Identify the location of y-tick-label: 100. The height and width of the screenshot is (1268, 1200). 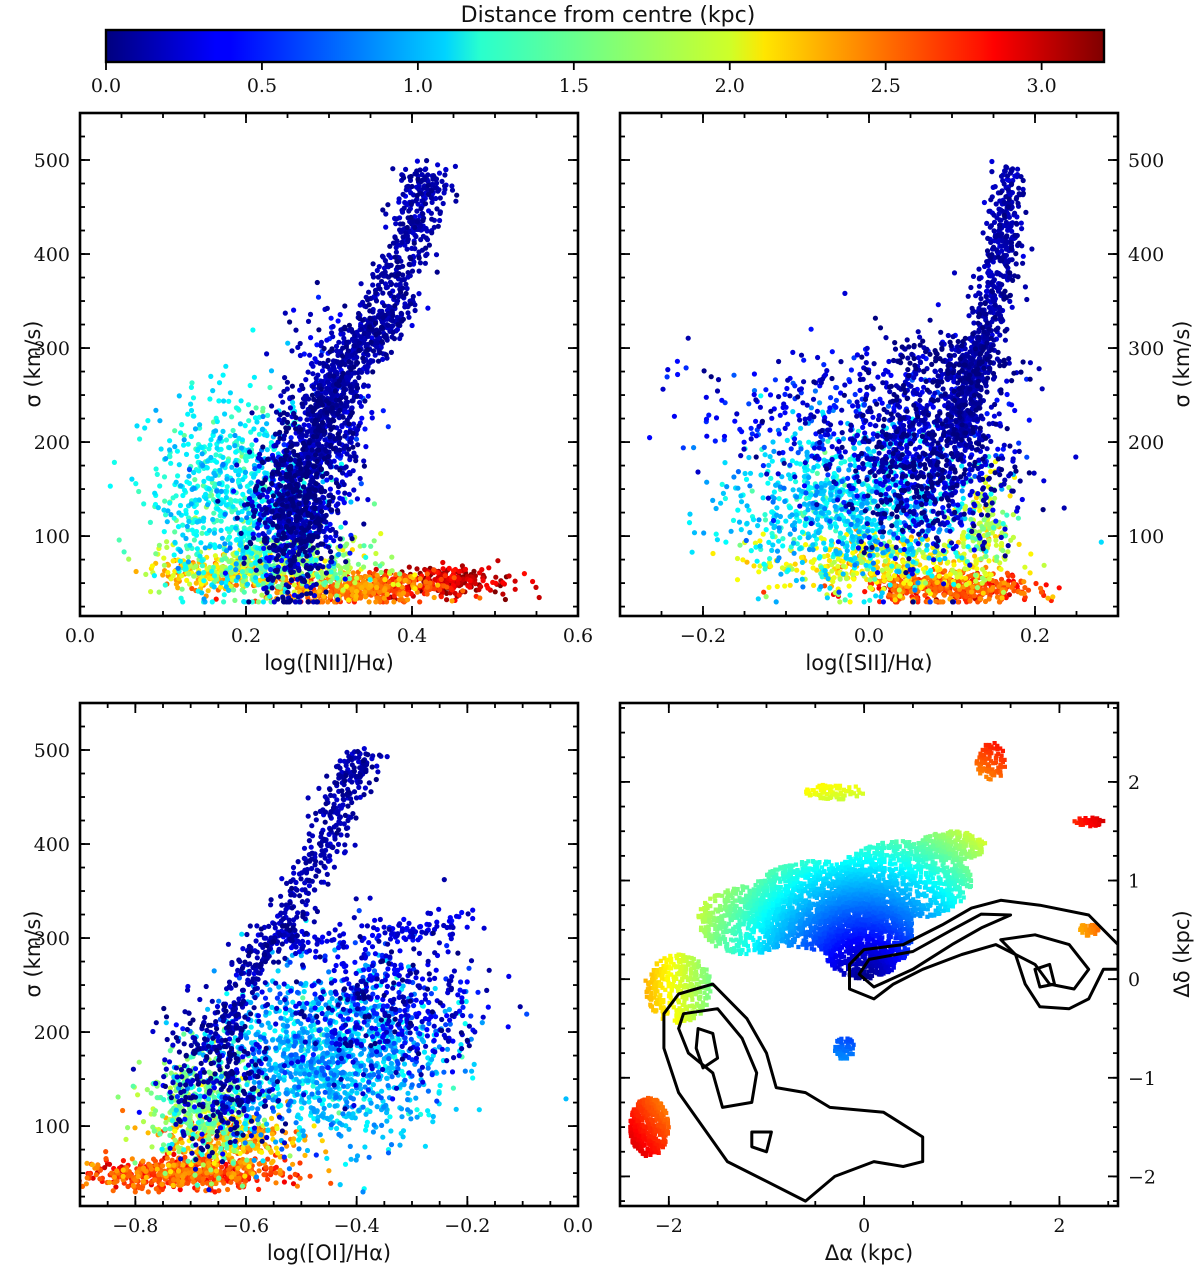
(52, 537).